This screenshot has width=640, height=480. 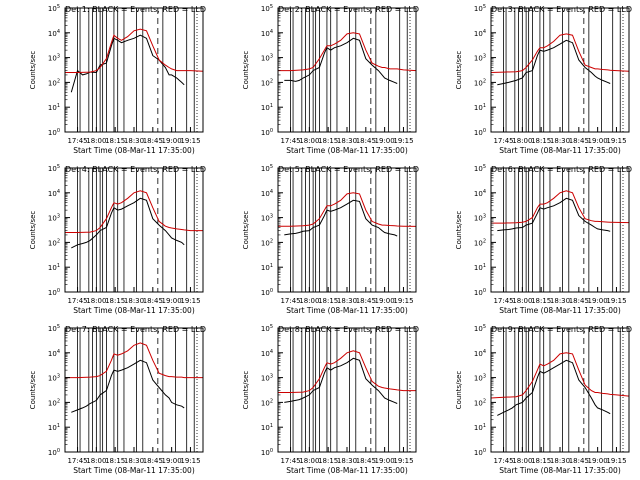 What do you see at coordinates (561, 9) in the screenshot?
I see `panel-title: Det 3: BLACK = Events, RED = LLD` at bounding box center [561, 9].